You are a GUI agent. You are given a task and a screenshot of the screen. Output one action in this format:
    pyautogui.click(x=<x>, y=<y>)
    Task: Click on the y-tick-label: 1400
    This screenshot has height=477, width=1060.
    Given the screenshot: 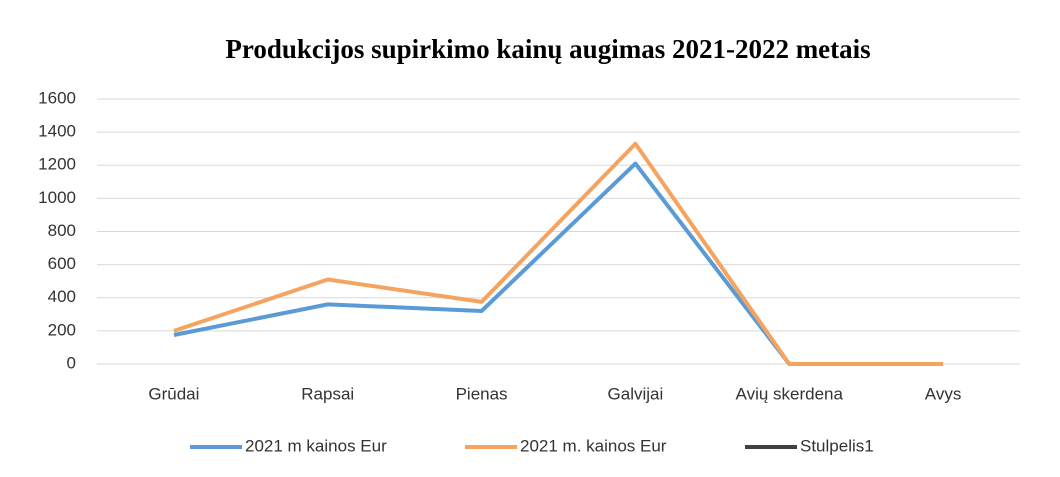 What is the action you would take?
    pyautogui.click(x=57, y=131)
    